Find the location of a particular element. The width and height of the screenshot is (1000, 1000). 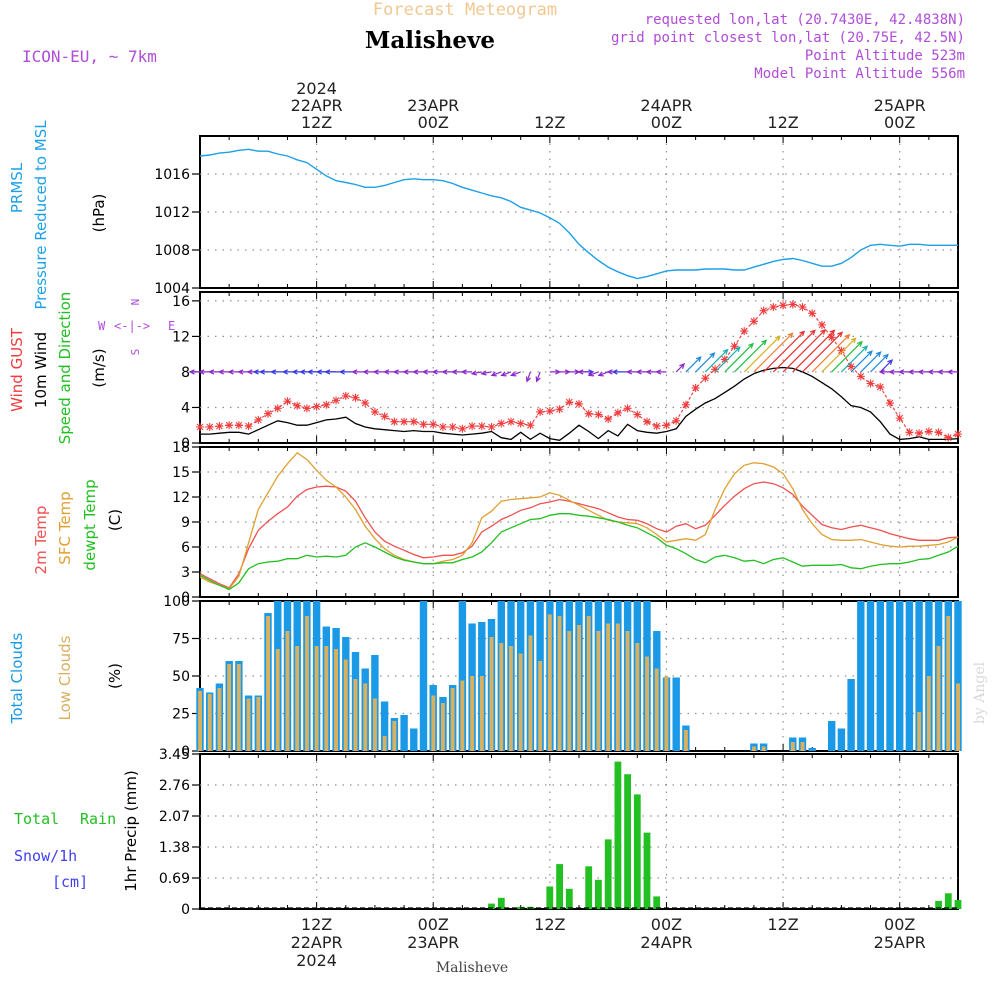

wind-dir-label: Speed and Direction is located at coordinates (65, 368).